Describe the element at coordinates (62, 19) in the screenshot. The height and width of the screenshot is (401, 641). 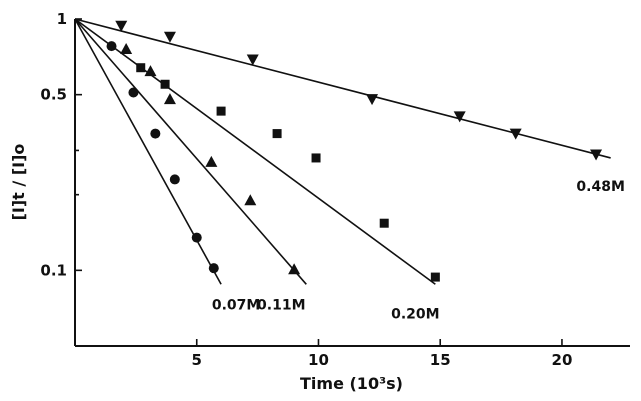
I see `y-tick-label: 1` at that location.